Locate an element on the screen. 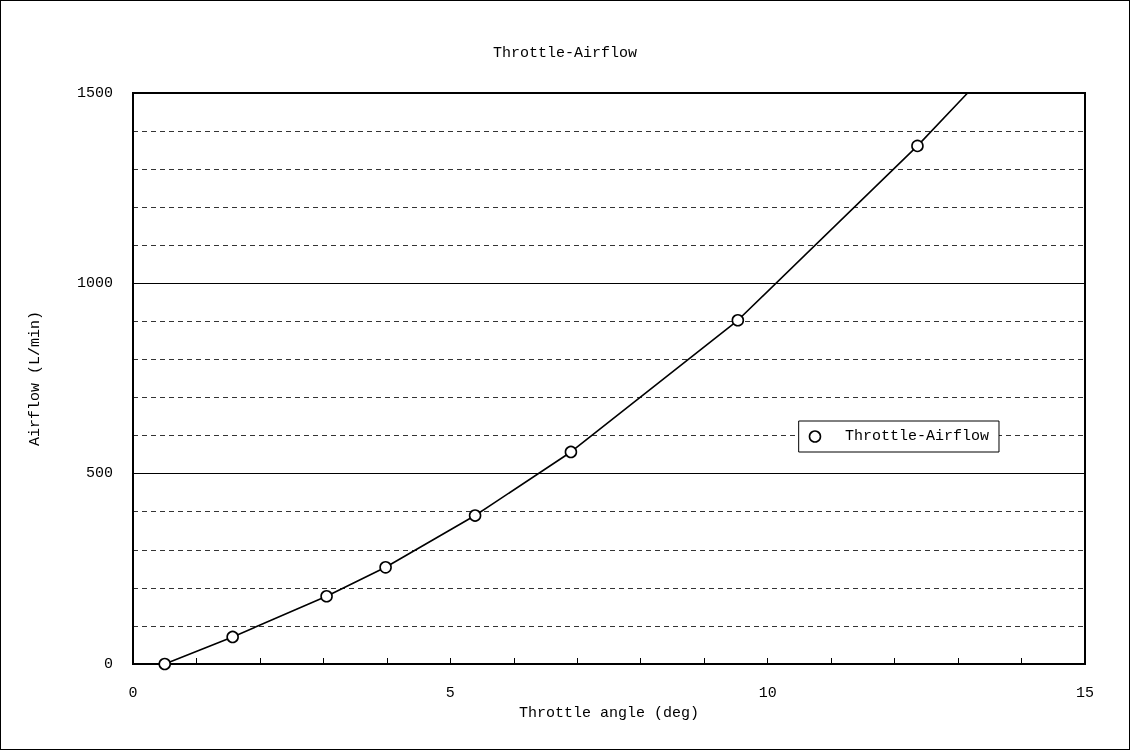  x-tick-label: 10 is located at coordinates (767, 693).